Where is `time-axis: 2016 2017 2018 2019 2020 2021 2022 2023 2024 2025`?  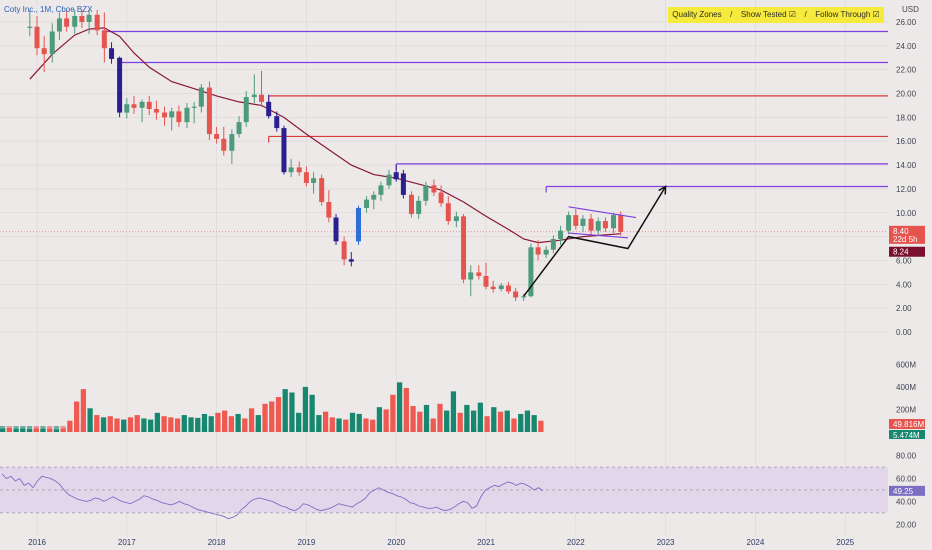
time-axis: 2016 2017 2018 2019 2020 2021 2022 2023 2024 2025 is located at coordinates (441, 542).